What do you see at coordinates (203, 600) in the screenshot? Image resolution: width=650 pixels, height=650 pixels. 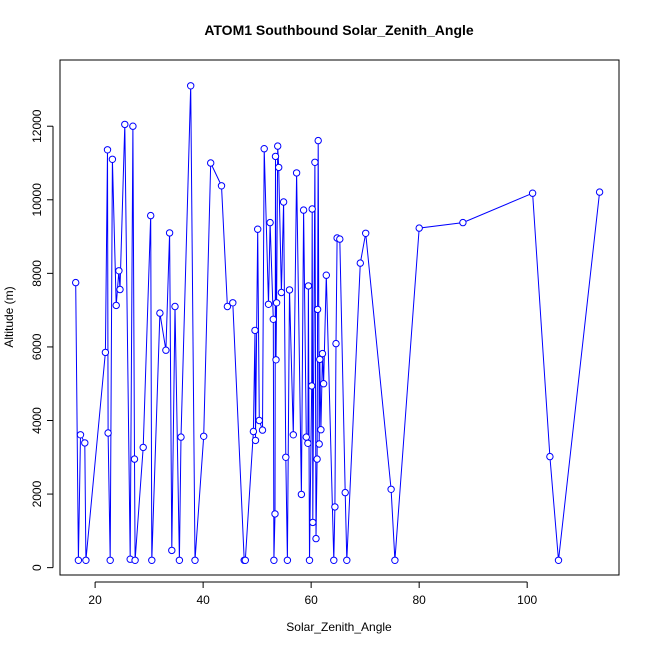 I see `x-tick-label: 40` at bounding box center [203, 600].